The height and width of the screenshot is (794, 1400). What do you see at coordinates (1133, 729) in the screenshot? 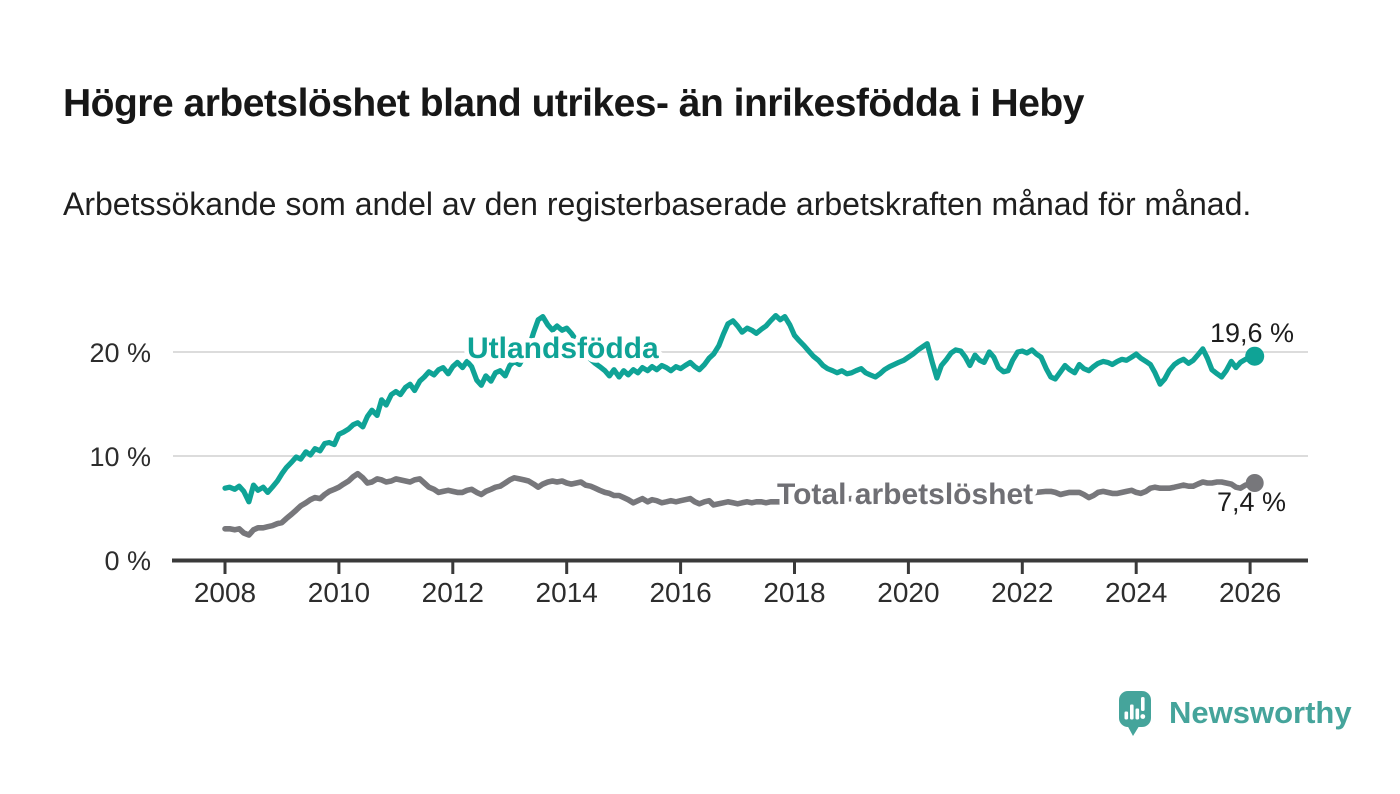
I see `logo-bubble-tail` at bounding box center [1133, 729].